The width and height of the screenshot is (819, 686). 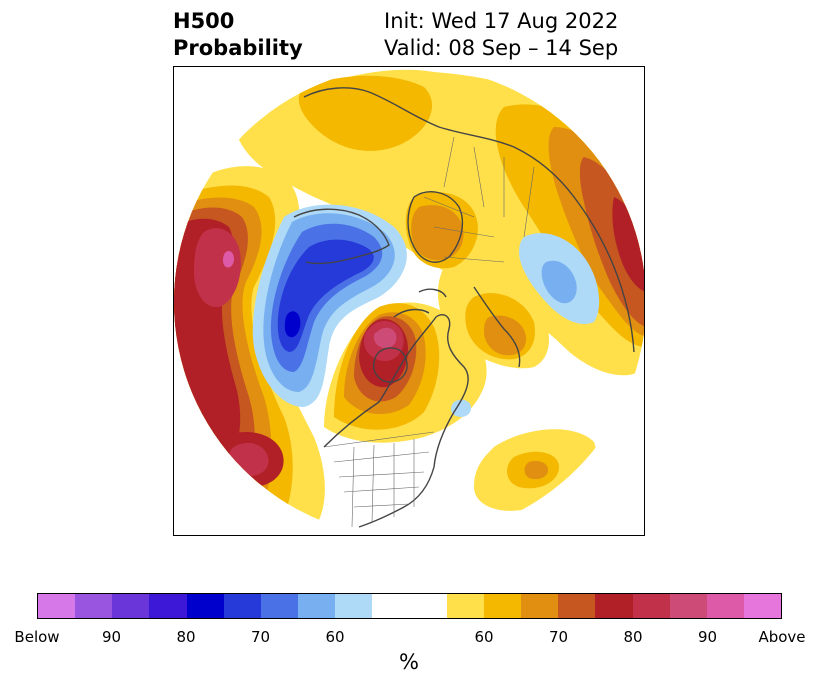 What do you see at coordinates (379, 439) in the screenshot?
I see `border-us-canada` at bounding box center [379, 439].